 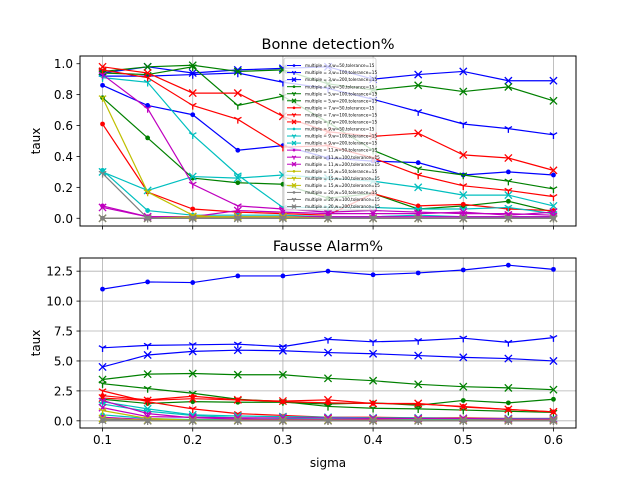 What do you see at coordinates (341, 114) in the screenshot?
I see `legend-label: multiple = 7,w=100,tolerance=15` at bounding box center [341, 114].